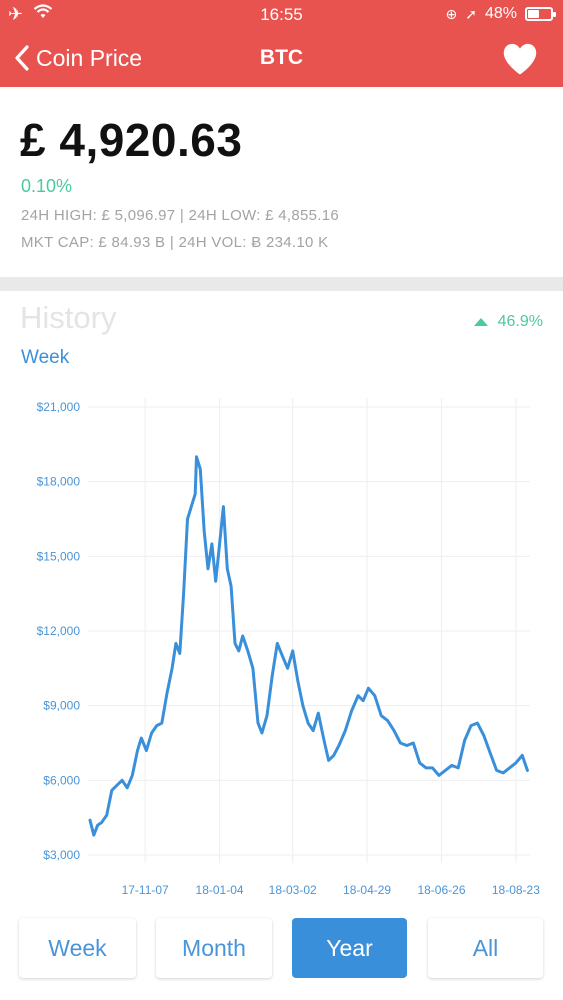 The image size is (563, 1000). I want to click on status-right: ⊕ ➚ 48%, so click(500, 14).